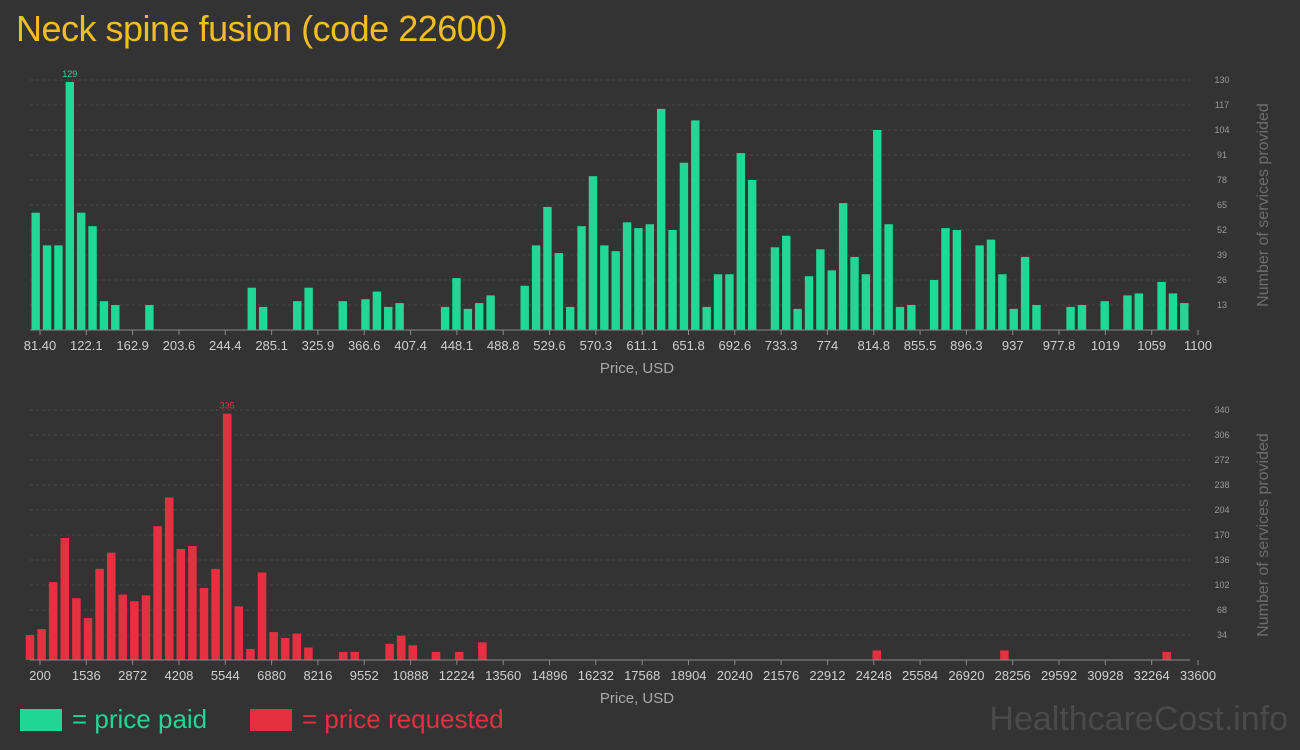 The width and height of the screenshot is (1300, 750). Describe the element at coordinates (1013, 675) in the screenshot. I see `x-tick-label: 28256` at that location.